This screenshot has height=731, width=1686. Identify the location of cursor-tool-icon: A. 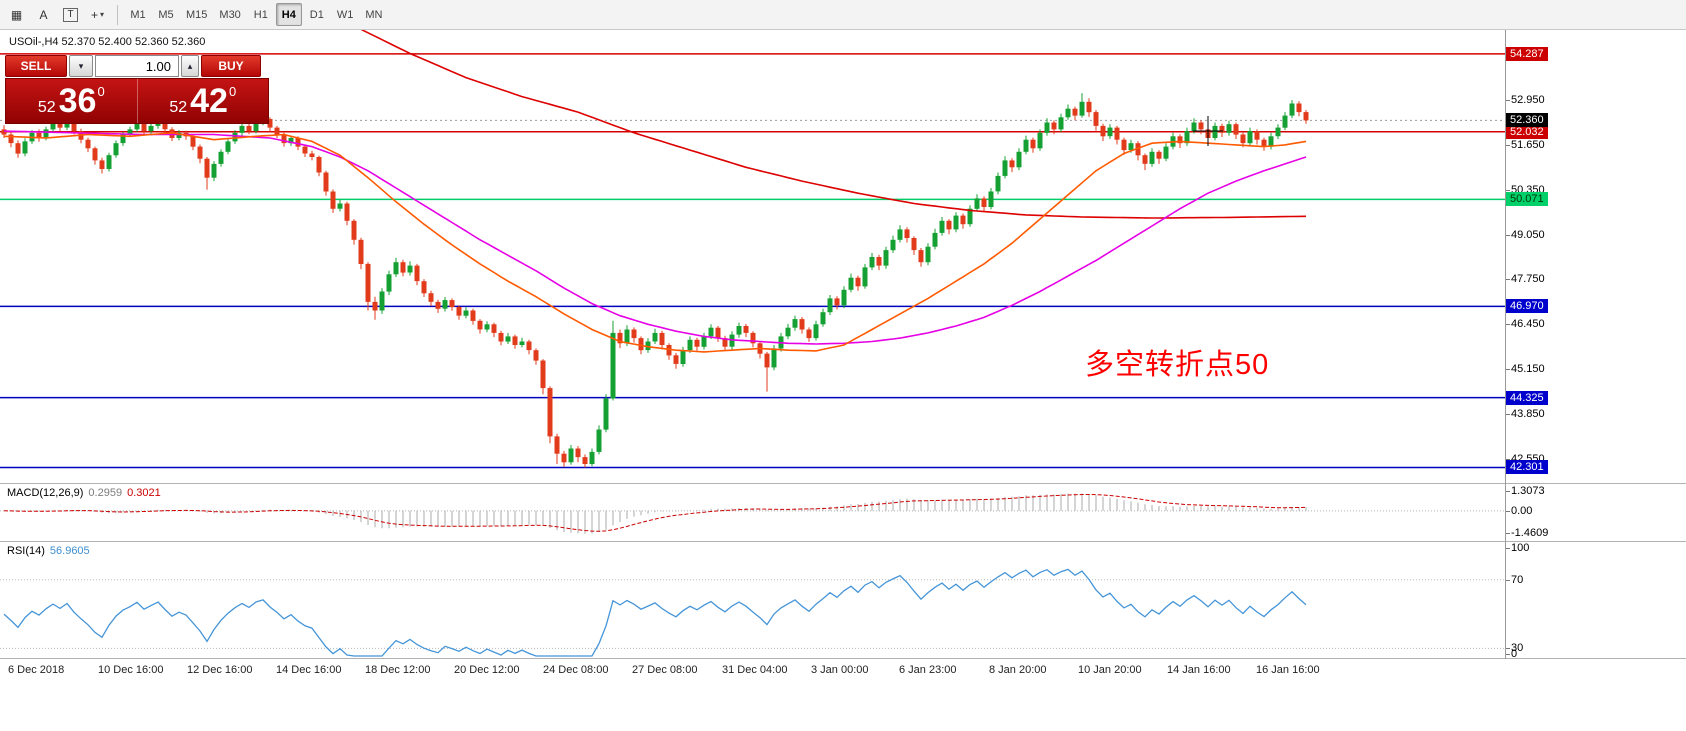
(43, 14).